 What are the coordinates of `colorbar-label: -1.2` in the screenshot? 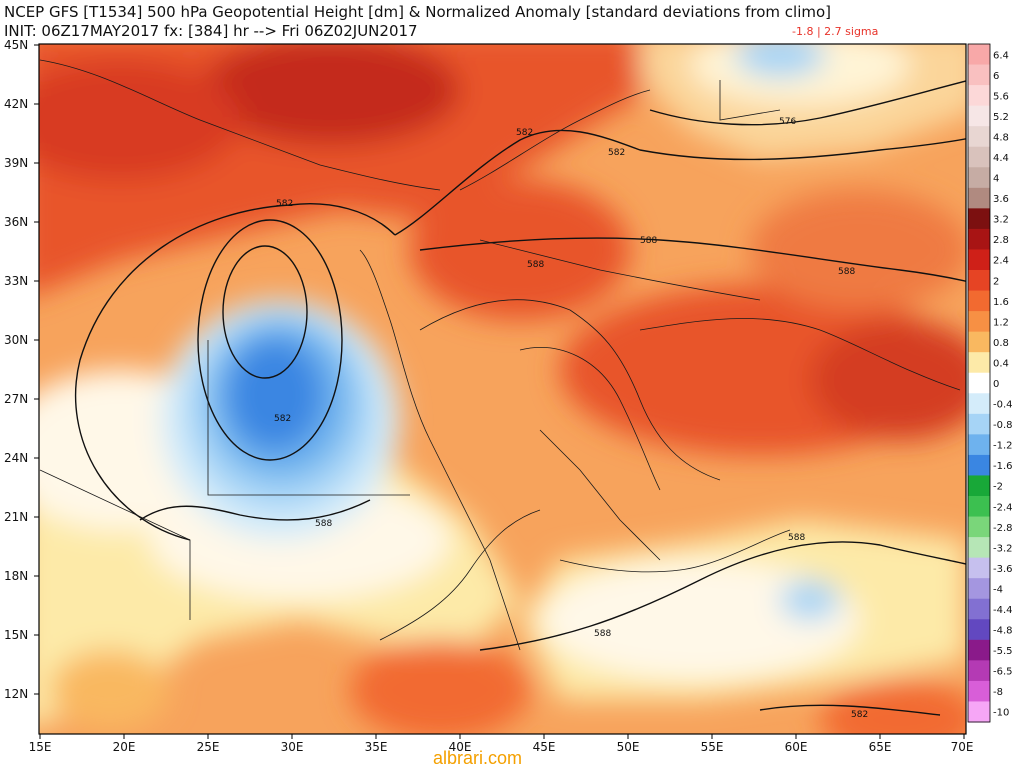 It's located at (1003, 446).